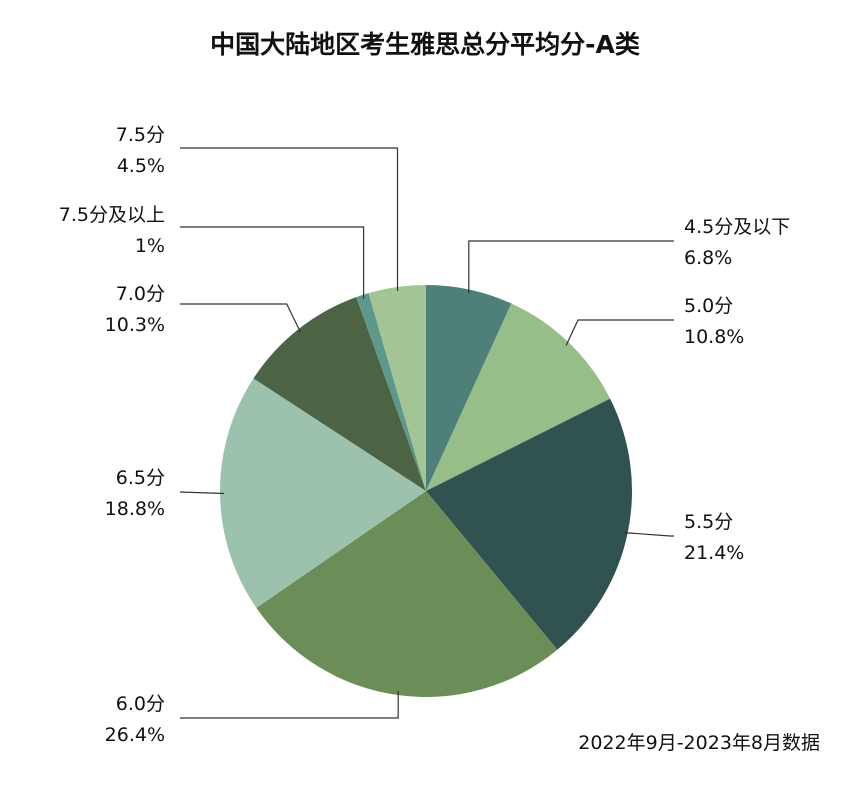 The width and height of the screenshot is (850, 796). I want to click on slice-percent-label: 21.4%, so click(714, 553).